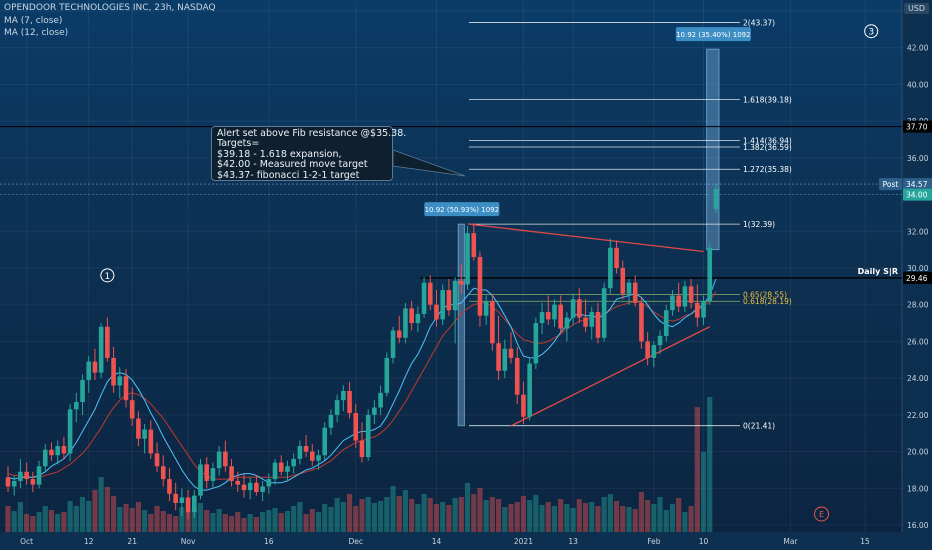  I want to click on currency-label: USD, so click(917, 8).